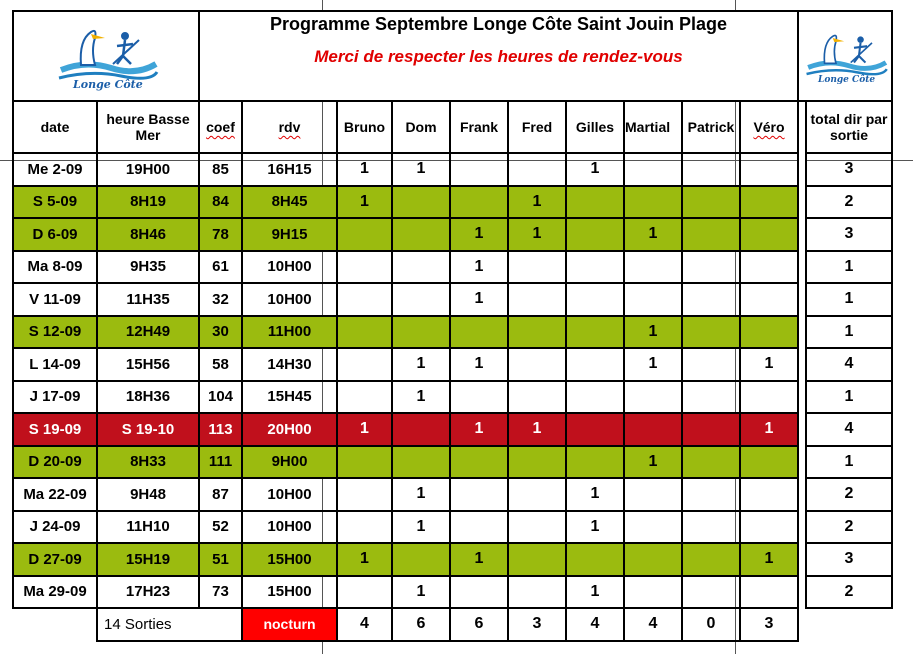  I want to click on table-row: S 5-09 8H19 84 8H45 1 1 2, so click(452, 201).